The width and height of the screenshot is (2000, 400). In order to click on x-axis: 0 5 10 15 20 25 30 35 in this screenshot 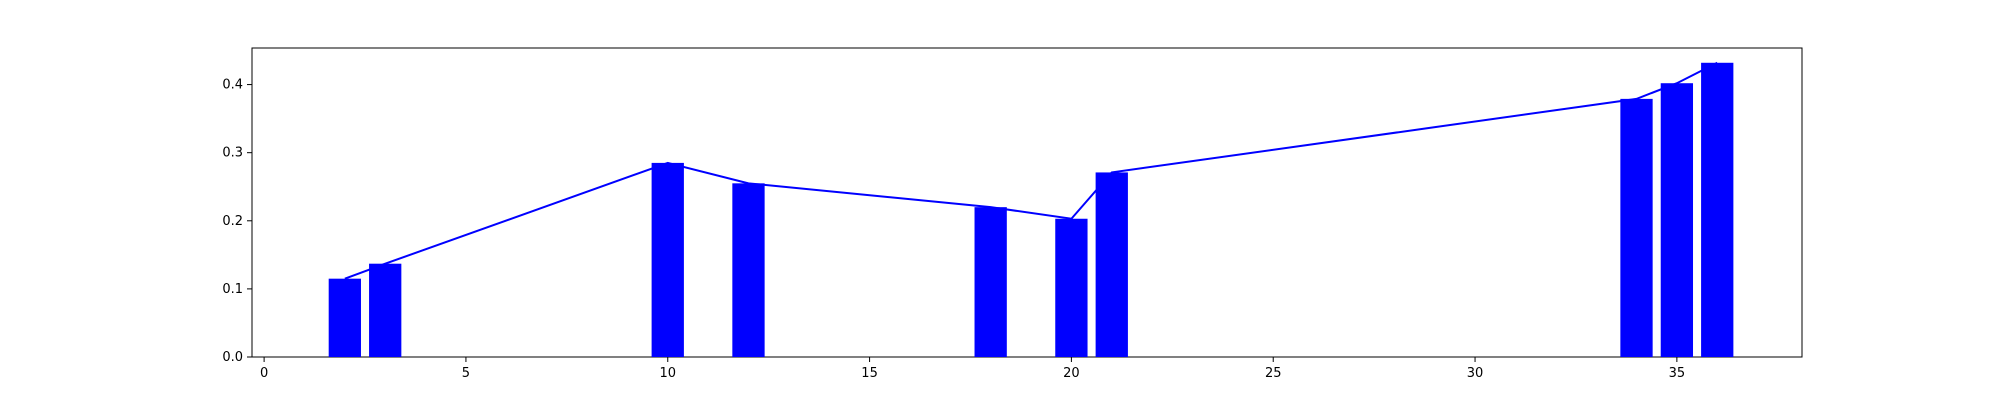, I will do `click(972, 369)`.